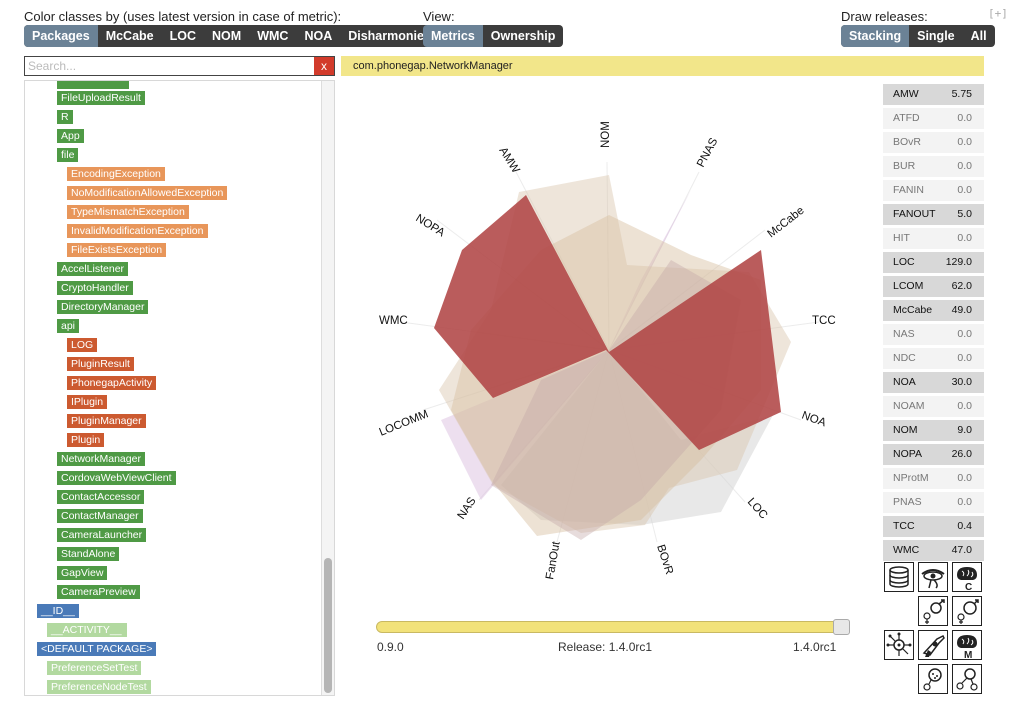 The width and height of the screenshot is (1015, 714). Describe the element at coordinates (785, 223) in the screenshot. I see `axis-label: McCabe` at that location.